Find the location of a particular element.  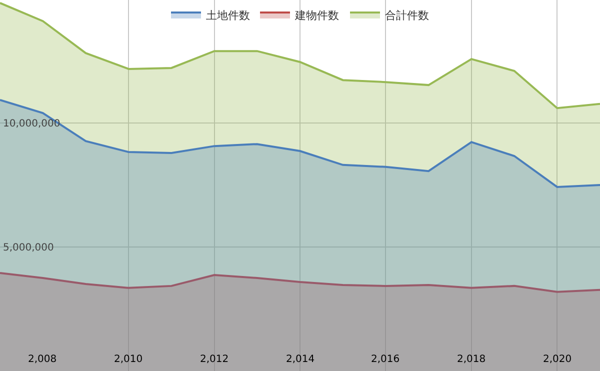

y-tick-label: 5,000,000 is located at coordinates (28, 248).